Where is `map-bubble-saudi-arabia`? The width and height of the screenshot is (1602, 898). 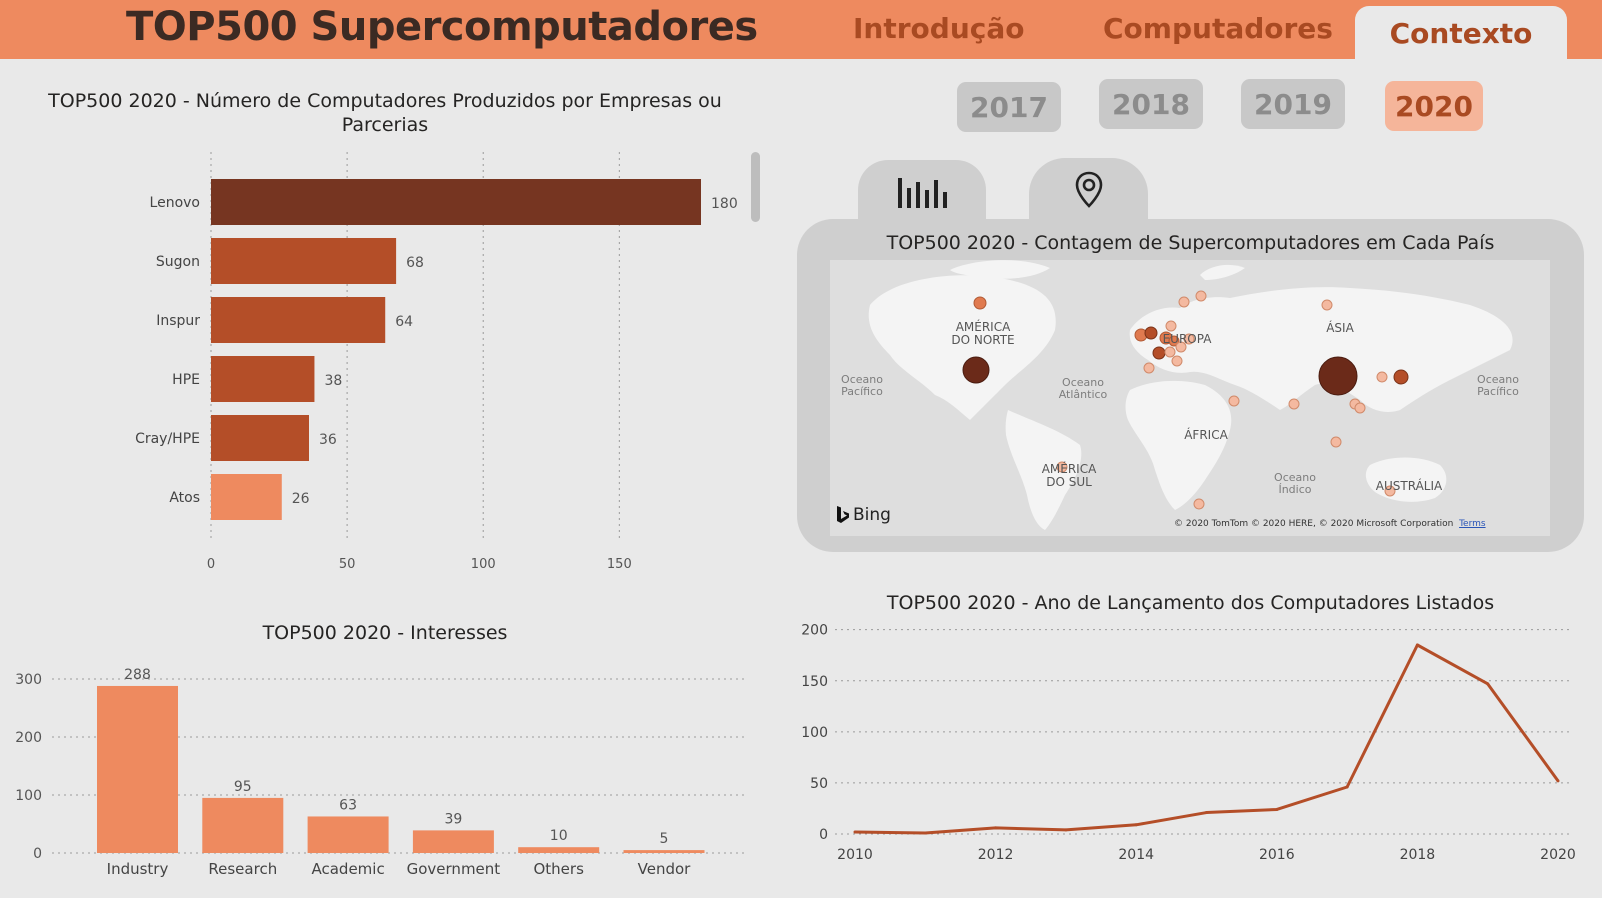 map-bubble-saudi-arabia is located at coordinates (1234, 401).